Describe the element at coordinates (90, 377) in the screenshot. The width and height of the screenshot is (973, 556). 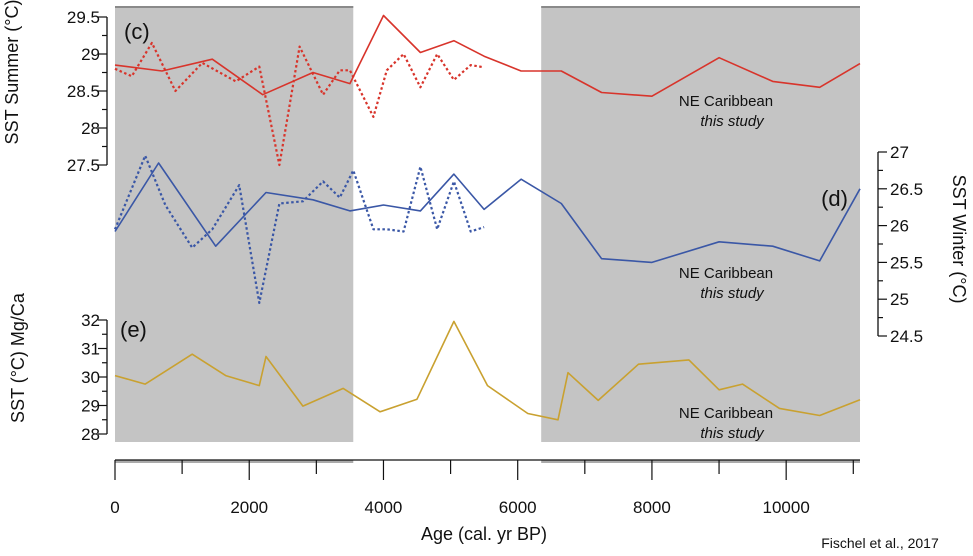
I see `y-tick-label: 30` at that location.